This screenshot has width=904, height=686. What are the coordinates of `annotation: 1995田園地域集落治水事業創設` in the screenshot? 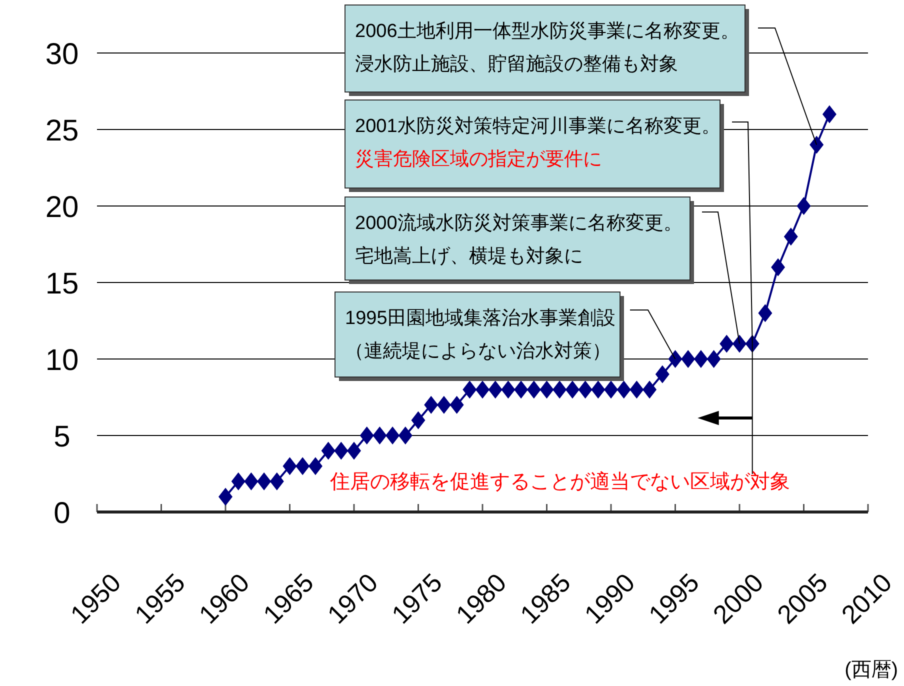 It's located at (480, 318).